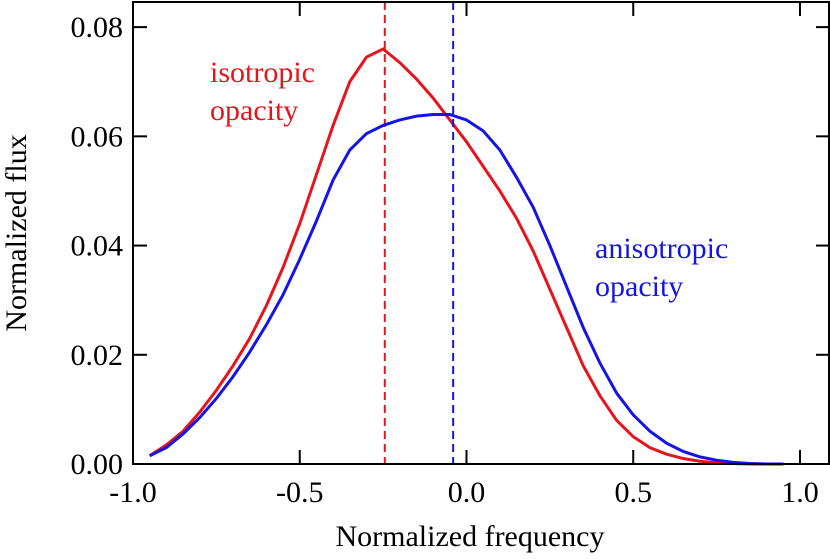  What do you see at coordinates (97, 464) in the screenshot?
I see `y-tick-label: 0.00` at bounding box center [97, 464].